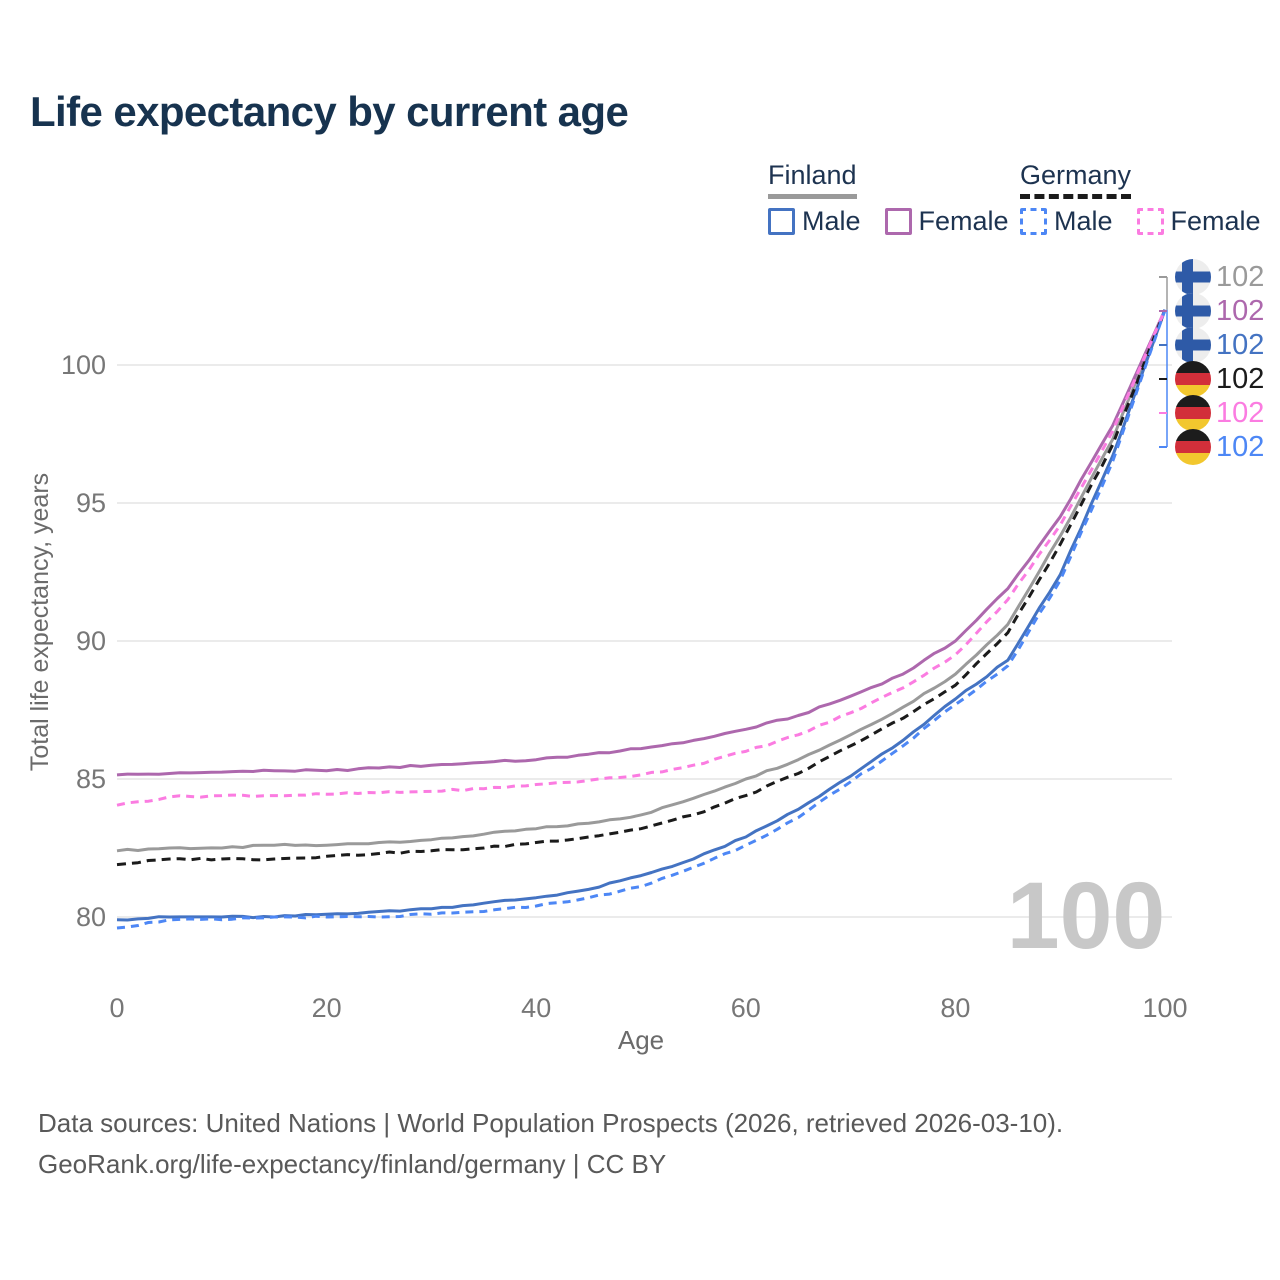  Describe the element at coordinates (641, 1040) in the screenshot. I see `x-axis-title: Age` at that location.